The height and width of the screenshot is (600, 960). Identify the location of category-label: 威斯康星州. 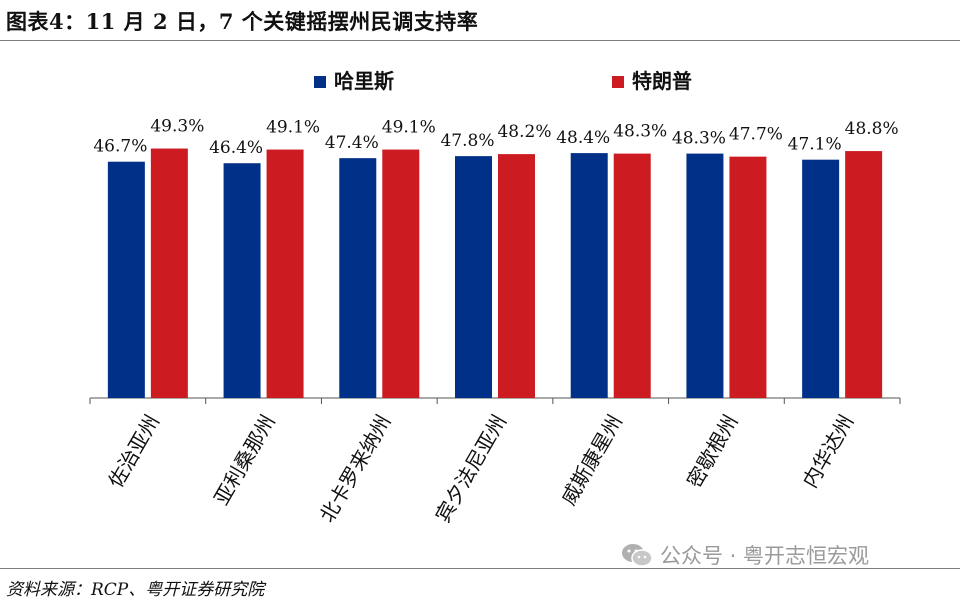
(591, 460).